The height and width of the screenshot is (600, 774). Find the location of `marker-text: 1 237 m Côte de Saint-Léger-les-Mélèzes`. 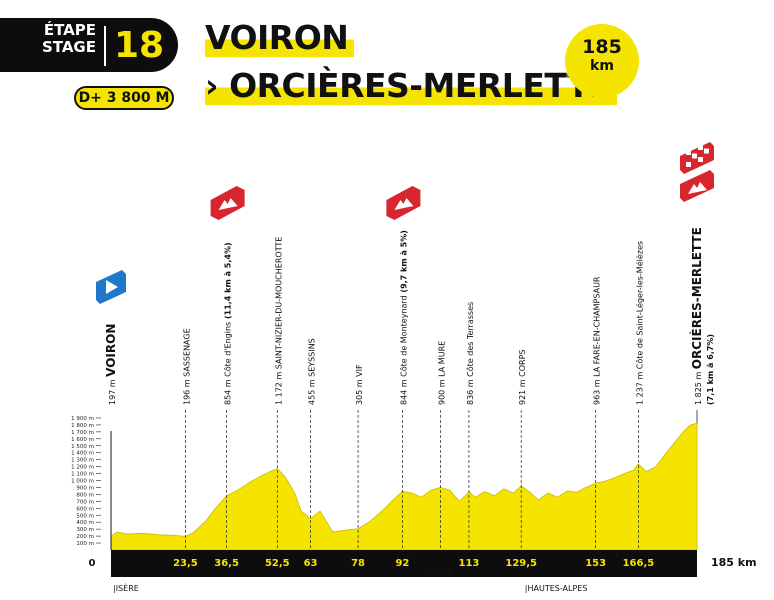

marker-text: 1 237 m Côte de Saint-Léger-les-Mélèzes is located at coordinates (639, 323).